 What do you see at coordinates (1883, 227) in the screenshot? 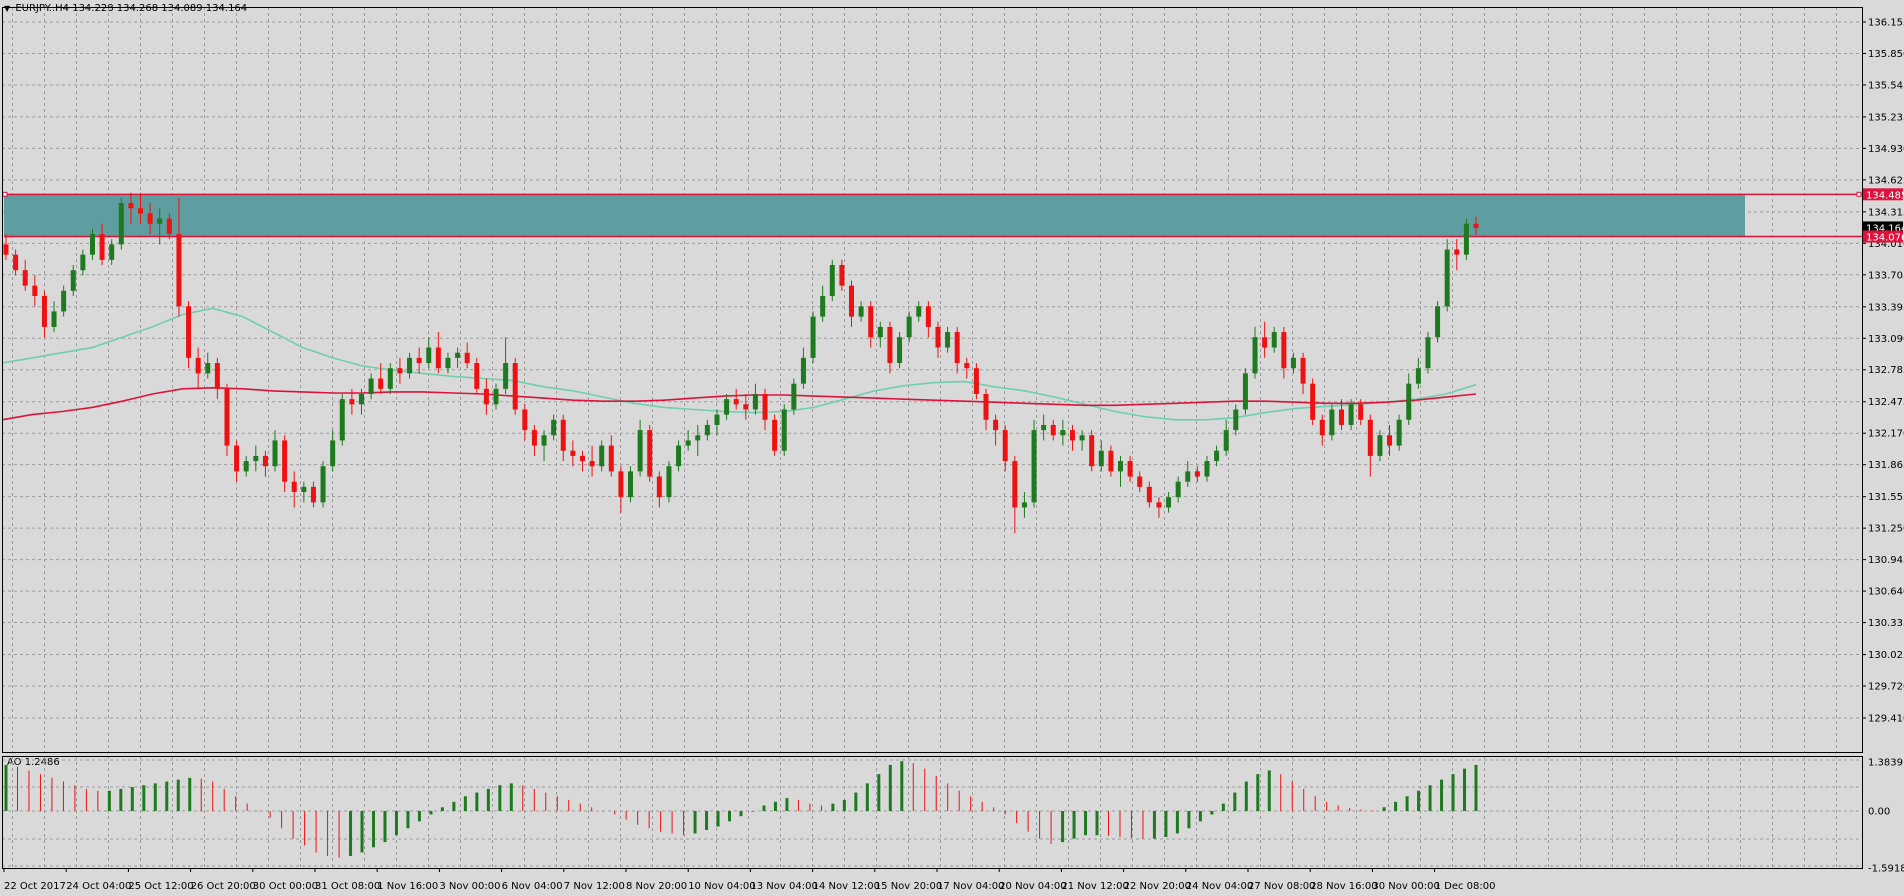
I see `current-price-tag: 134.164` at bounding box center [1883, 227].